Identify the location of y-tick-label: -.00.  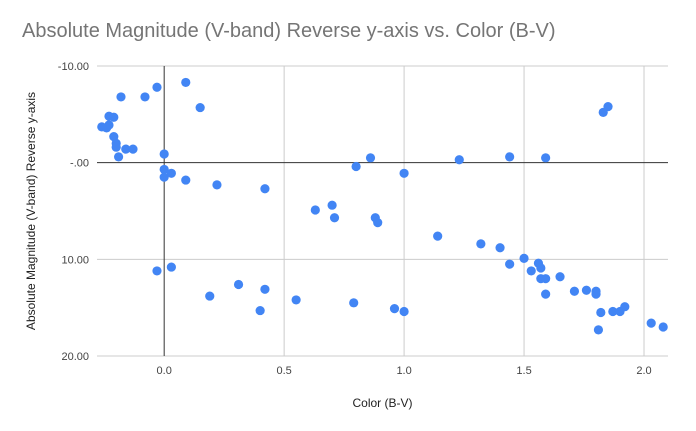
(79, 164).